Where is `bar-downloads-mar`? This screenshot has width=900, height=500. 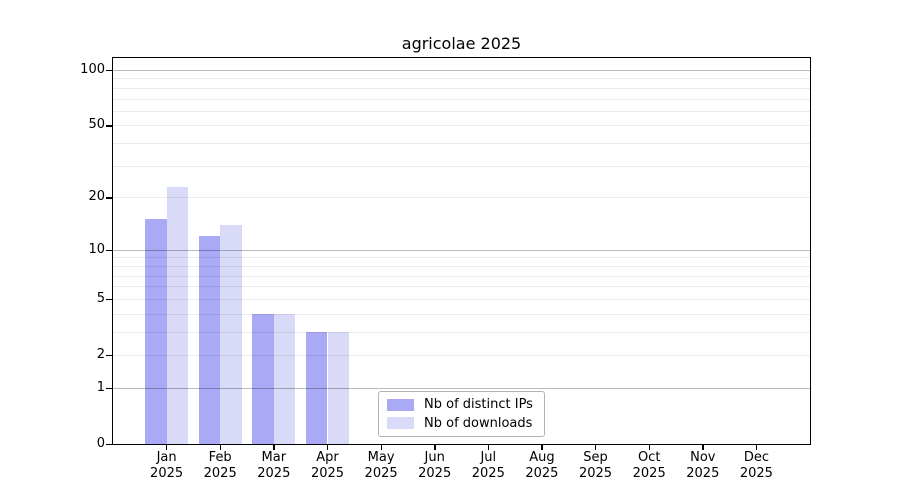 bar-downloads-mar is located at coordinates (284, 378).